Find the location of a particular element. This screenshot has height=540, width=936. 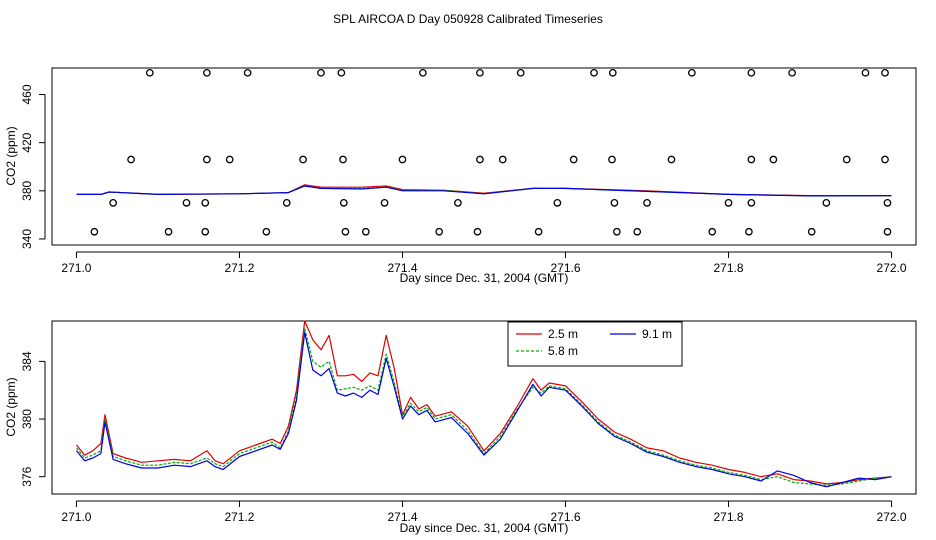

top-x-ticks: 271.0 271.2 271.4 271.6 271.8 272.0 is located at coordinates (484, 263).